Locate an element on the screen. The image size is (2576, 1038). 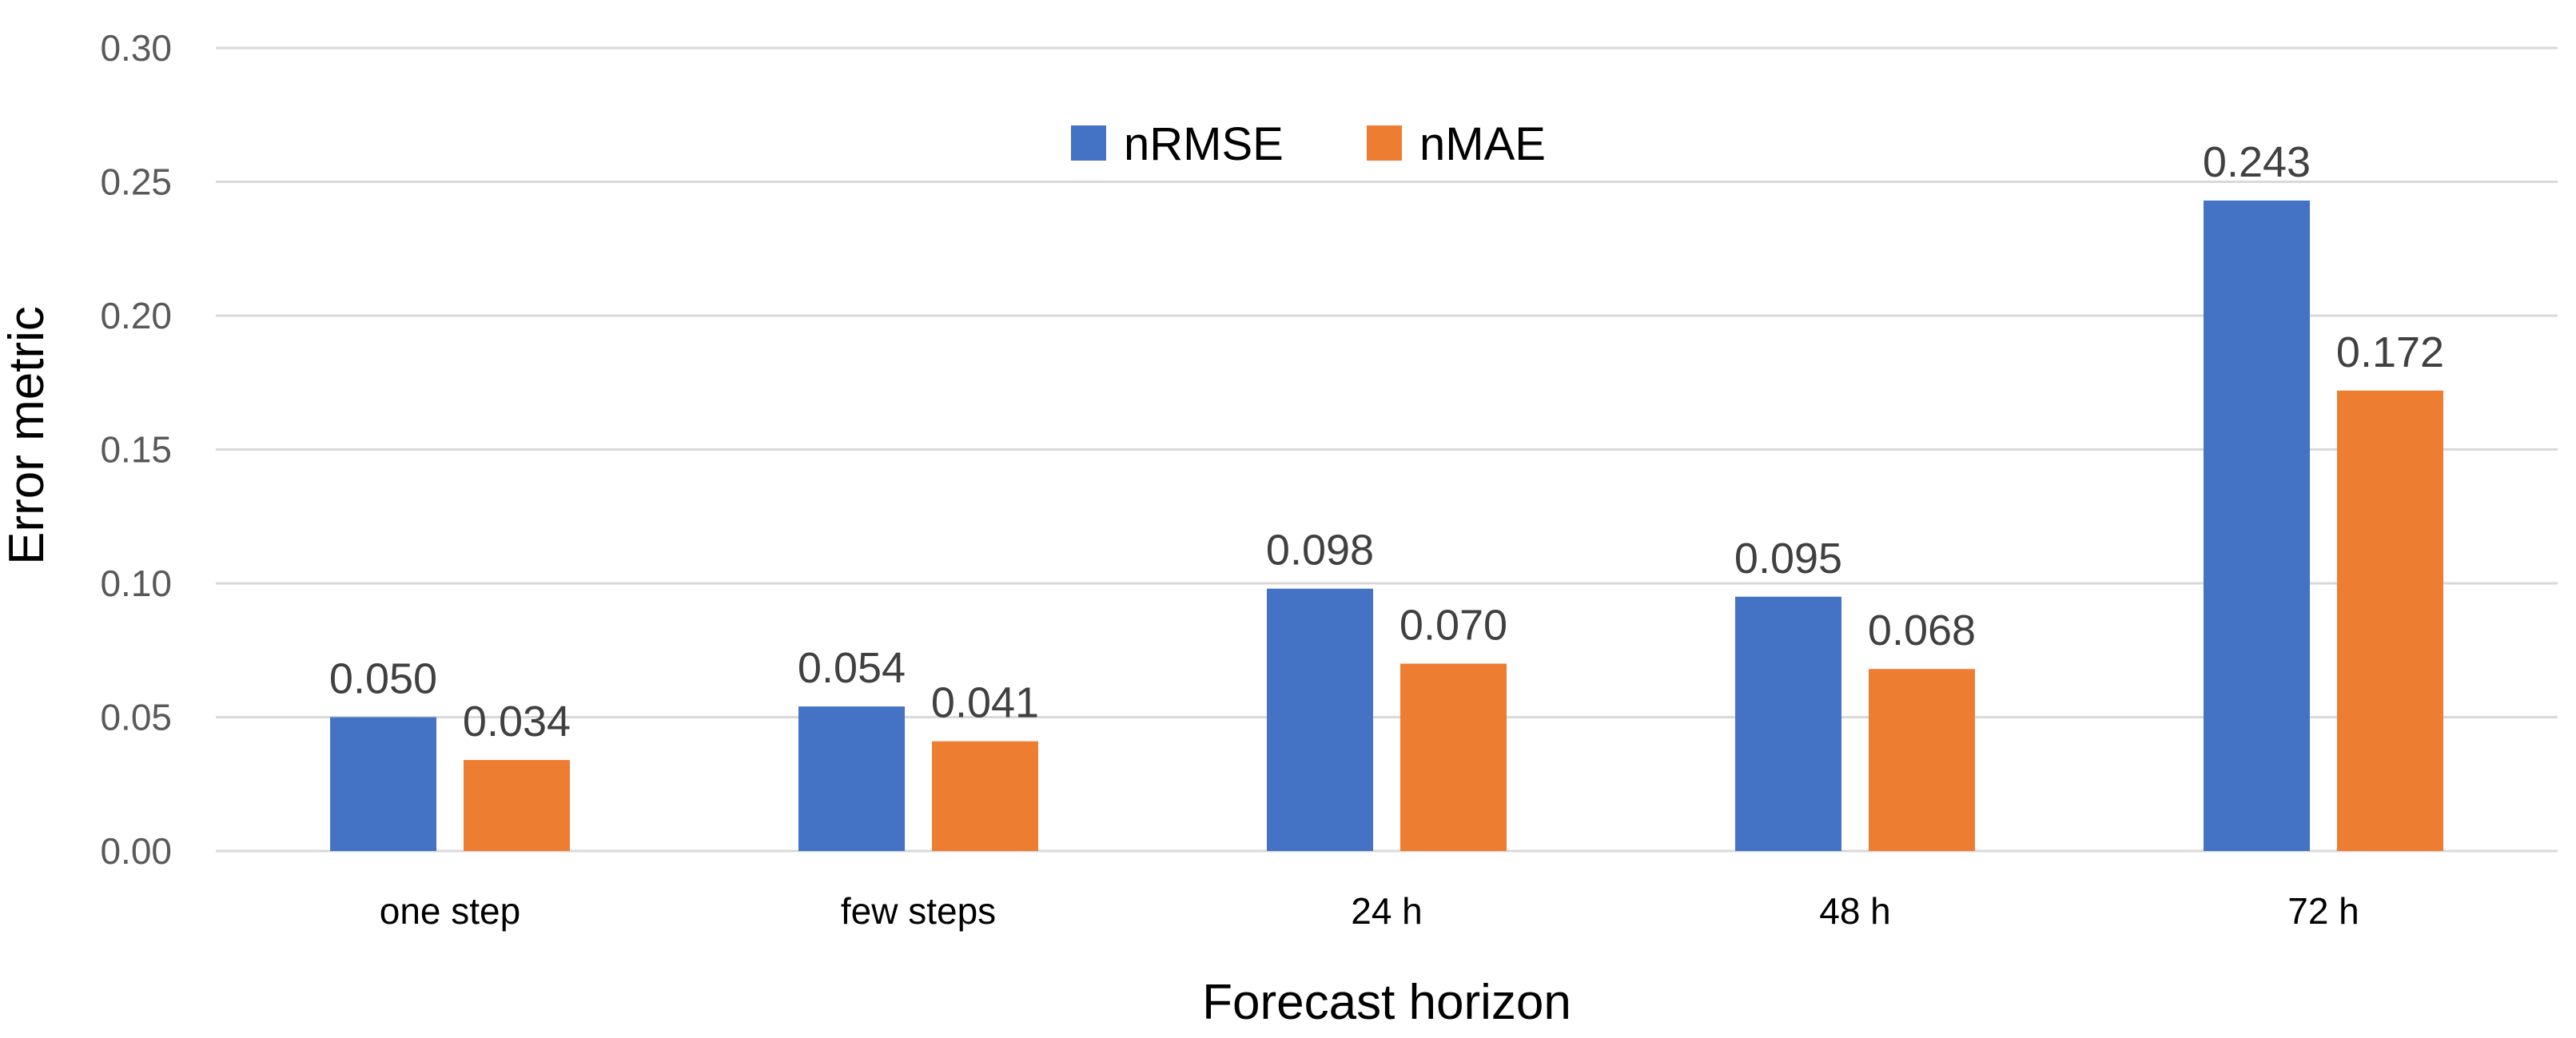
data-label-nmae-0: 0.034 is located at coordinates (517, 722).